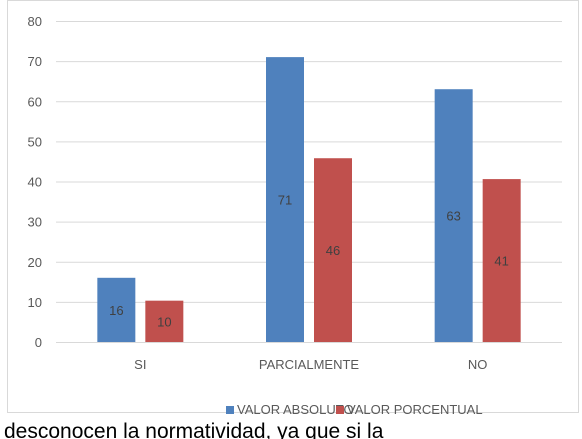 This screenshot has width=582, height=439. What do you see at coordinates (478, 364) in the screenshot?
I see `x-category-label: NO` at bounding box center [478, 364].